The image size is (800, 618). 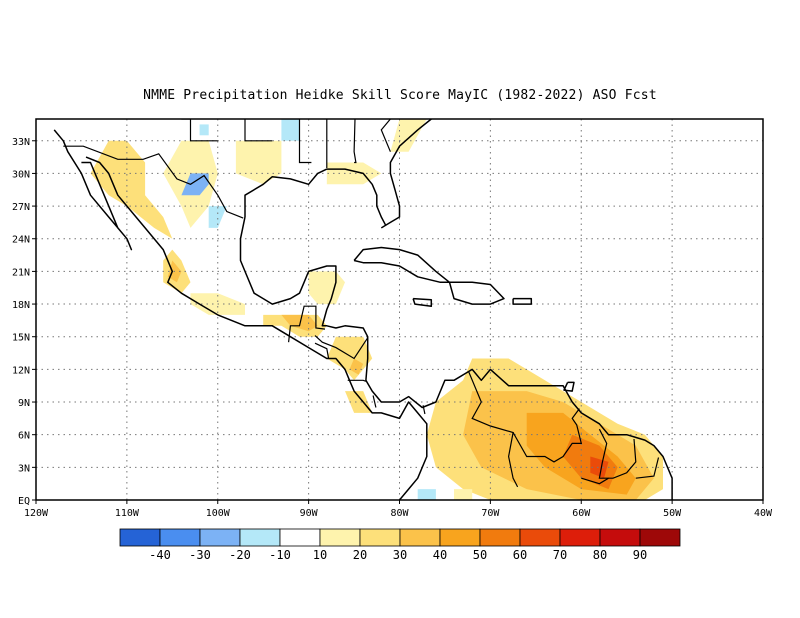 I want to click on lat-tick-label: 18N, so click(x=21, y=305).